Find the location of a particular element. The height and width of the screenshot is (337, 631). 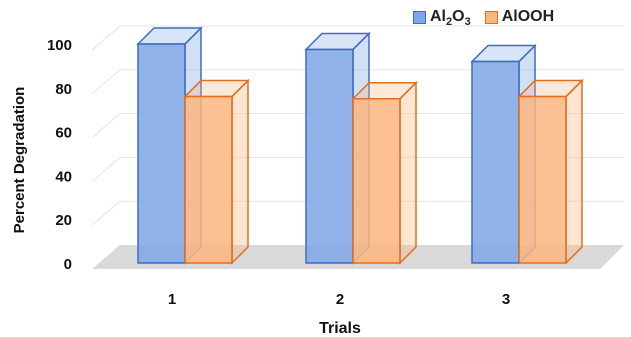

legend-item-alooh: AlOOH is located at coordinates (519, 17).